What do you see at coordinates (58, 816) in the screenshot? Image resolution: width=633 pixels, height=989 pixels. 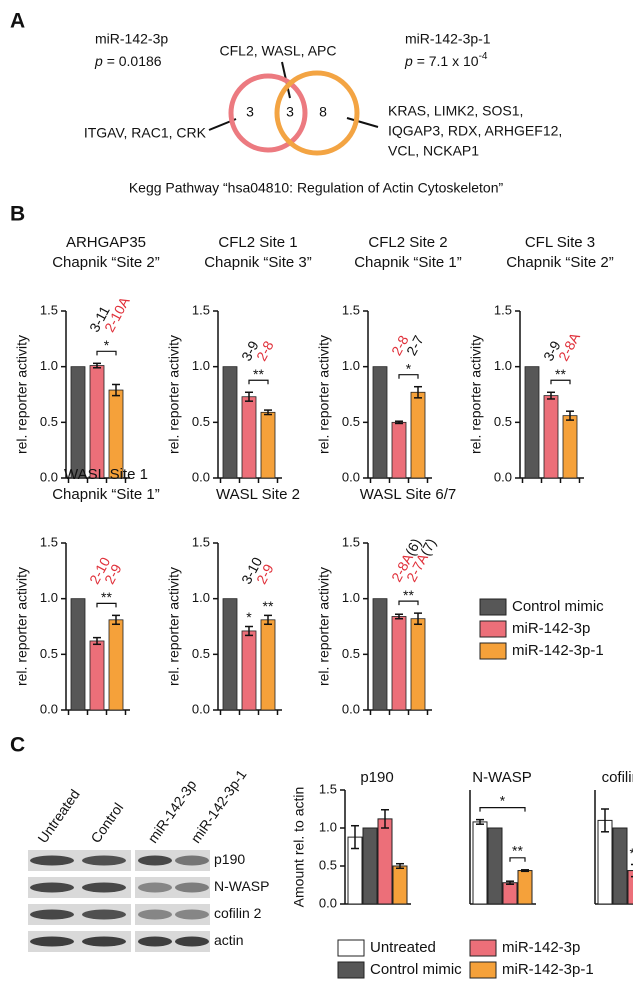 I see `lane-label: Untreated` at bounding box center [58, 816].